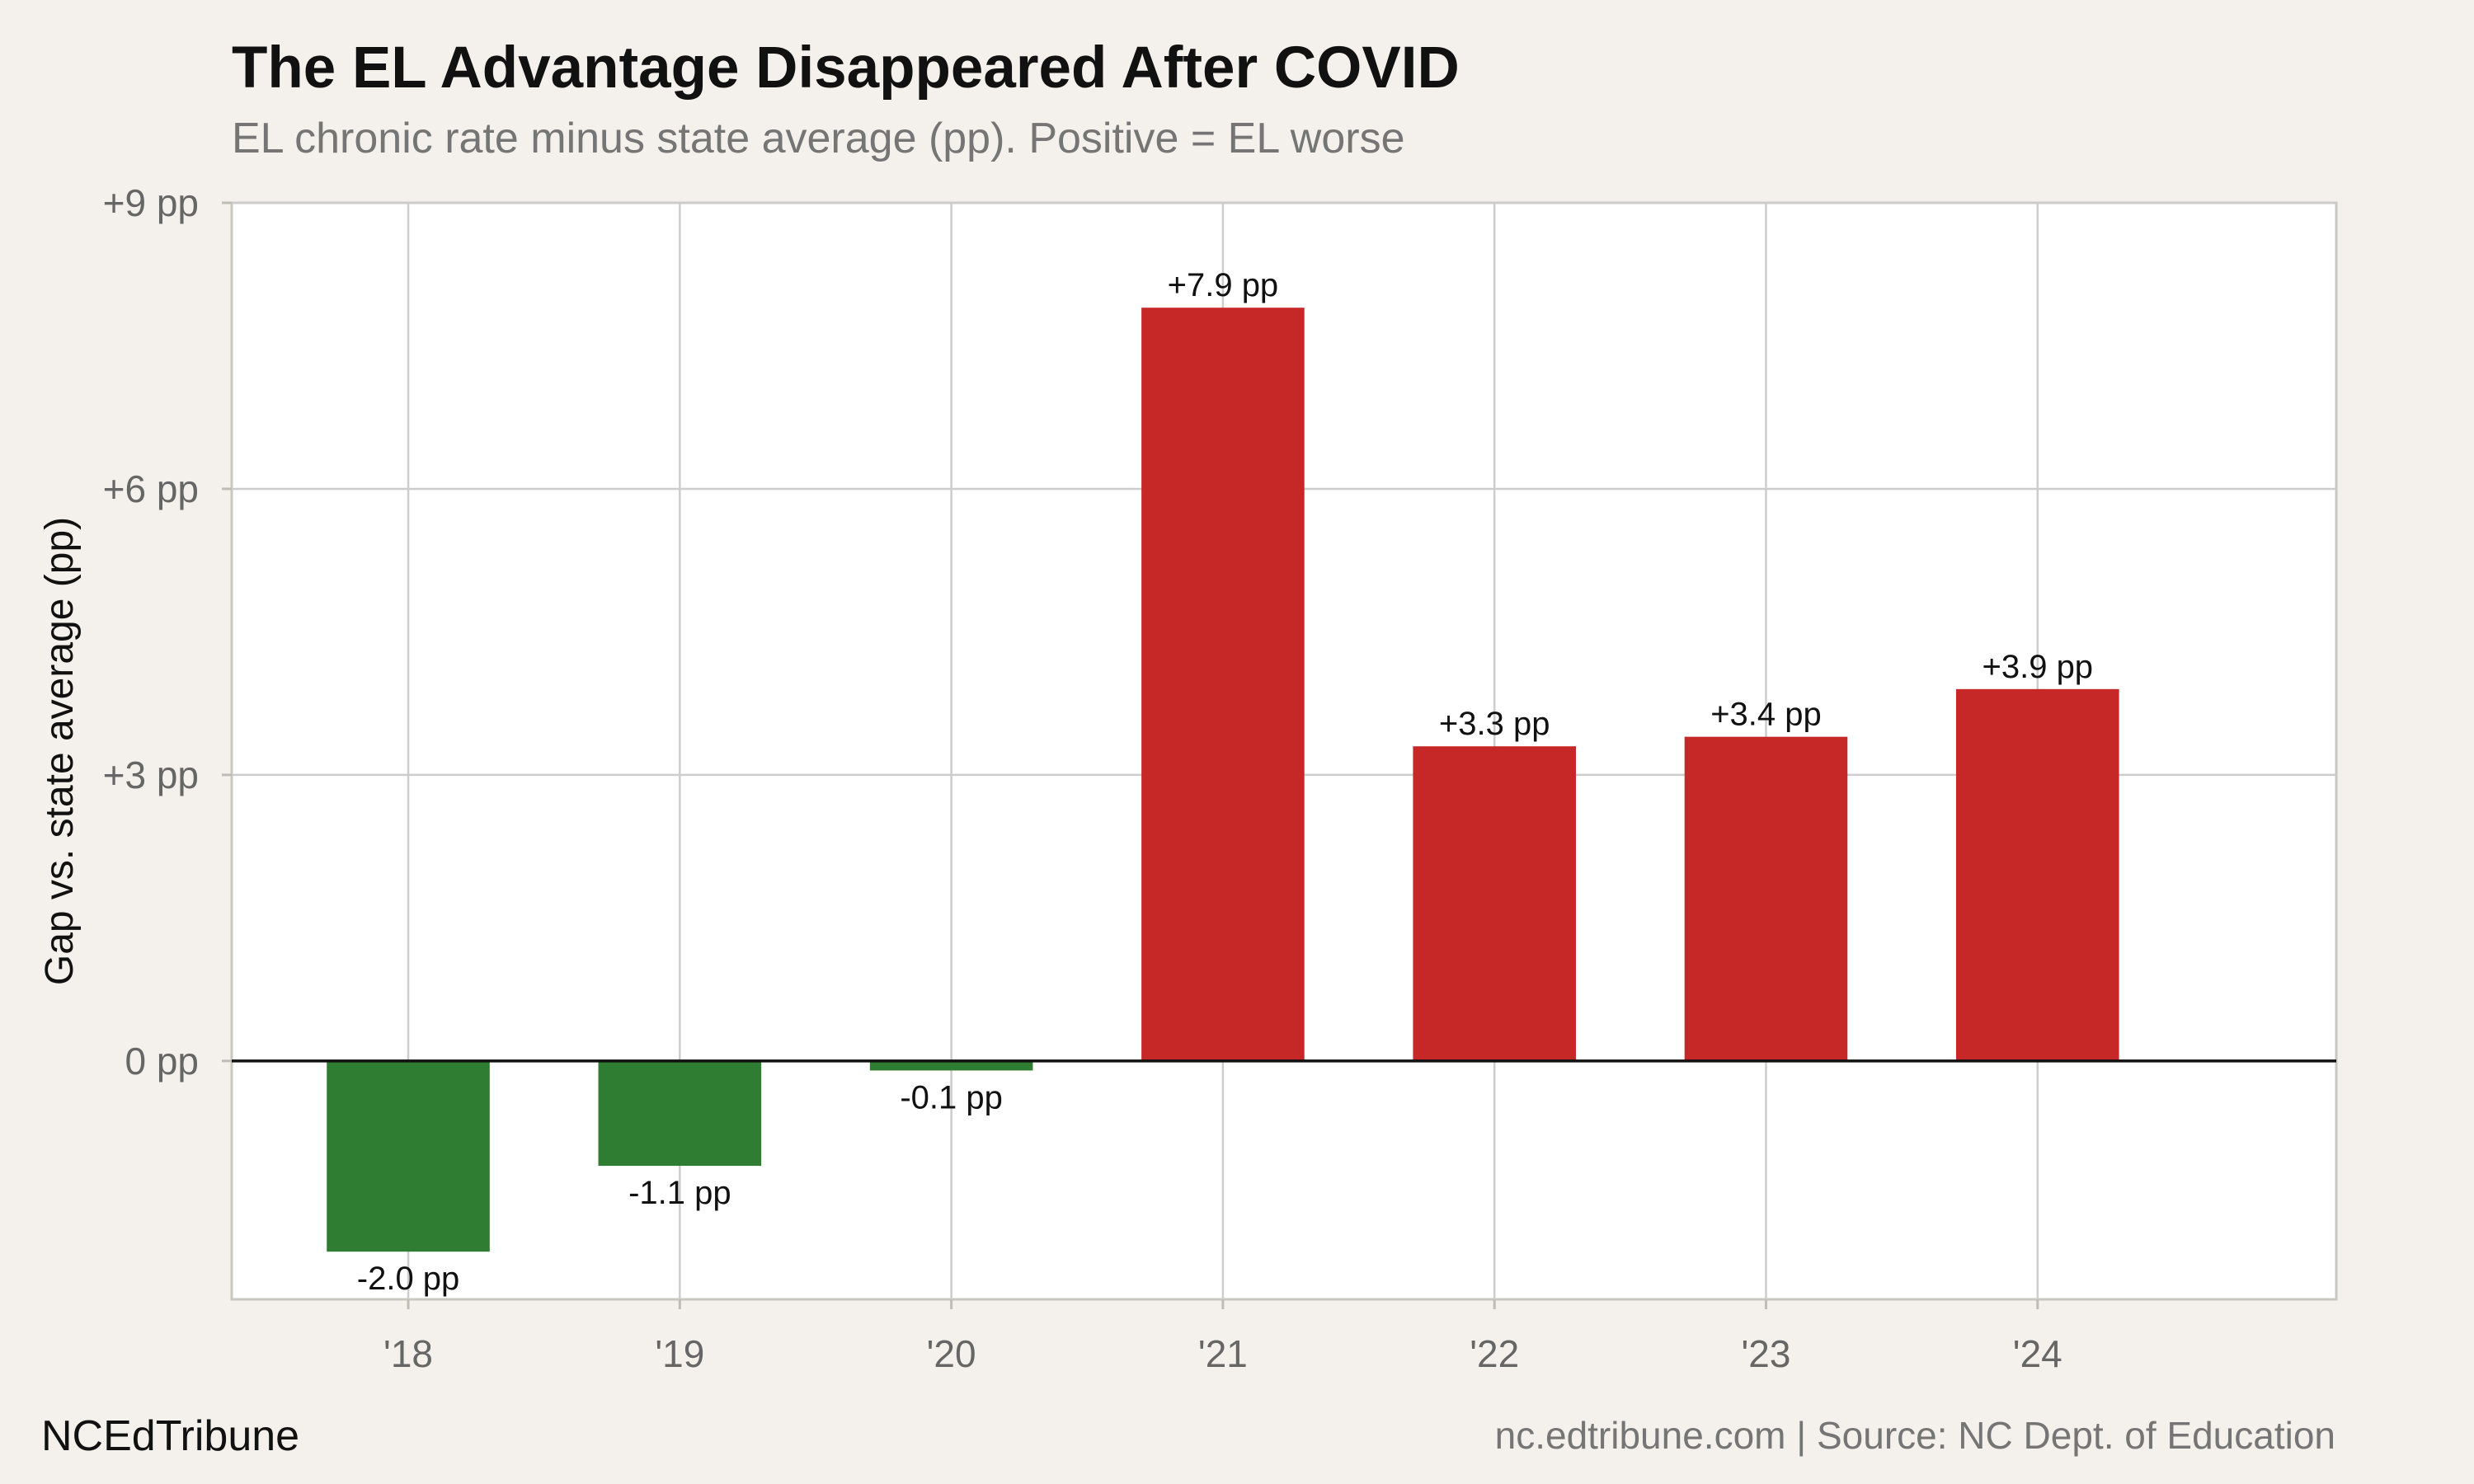 This screenshot has height=1484, width=2474. I want to click on x-axis-ticks: '18 '19 '20 '21 '22 '23 '24, so click(1222, 1337).